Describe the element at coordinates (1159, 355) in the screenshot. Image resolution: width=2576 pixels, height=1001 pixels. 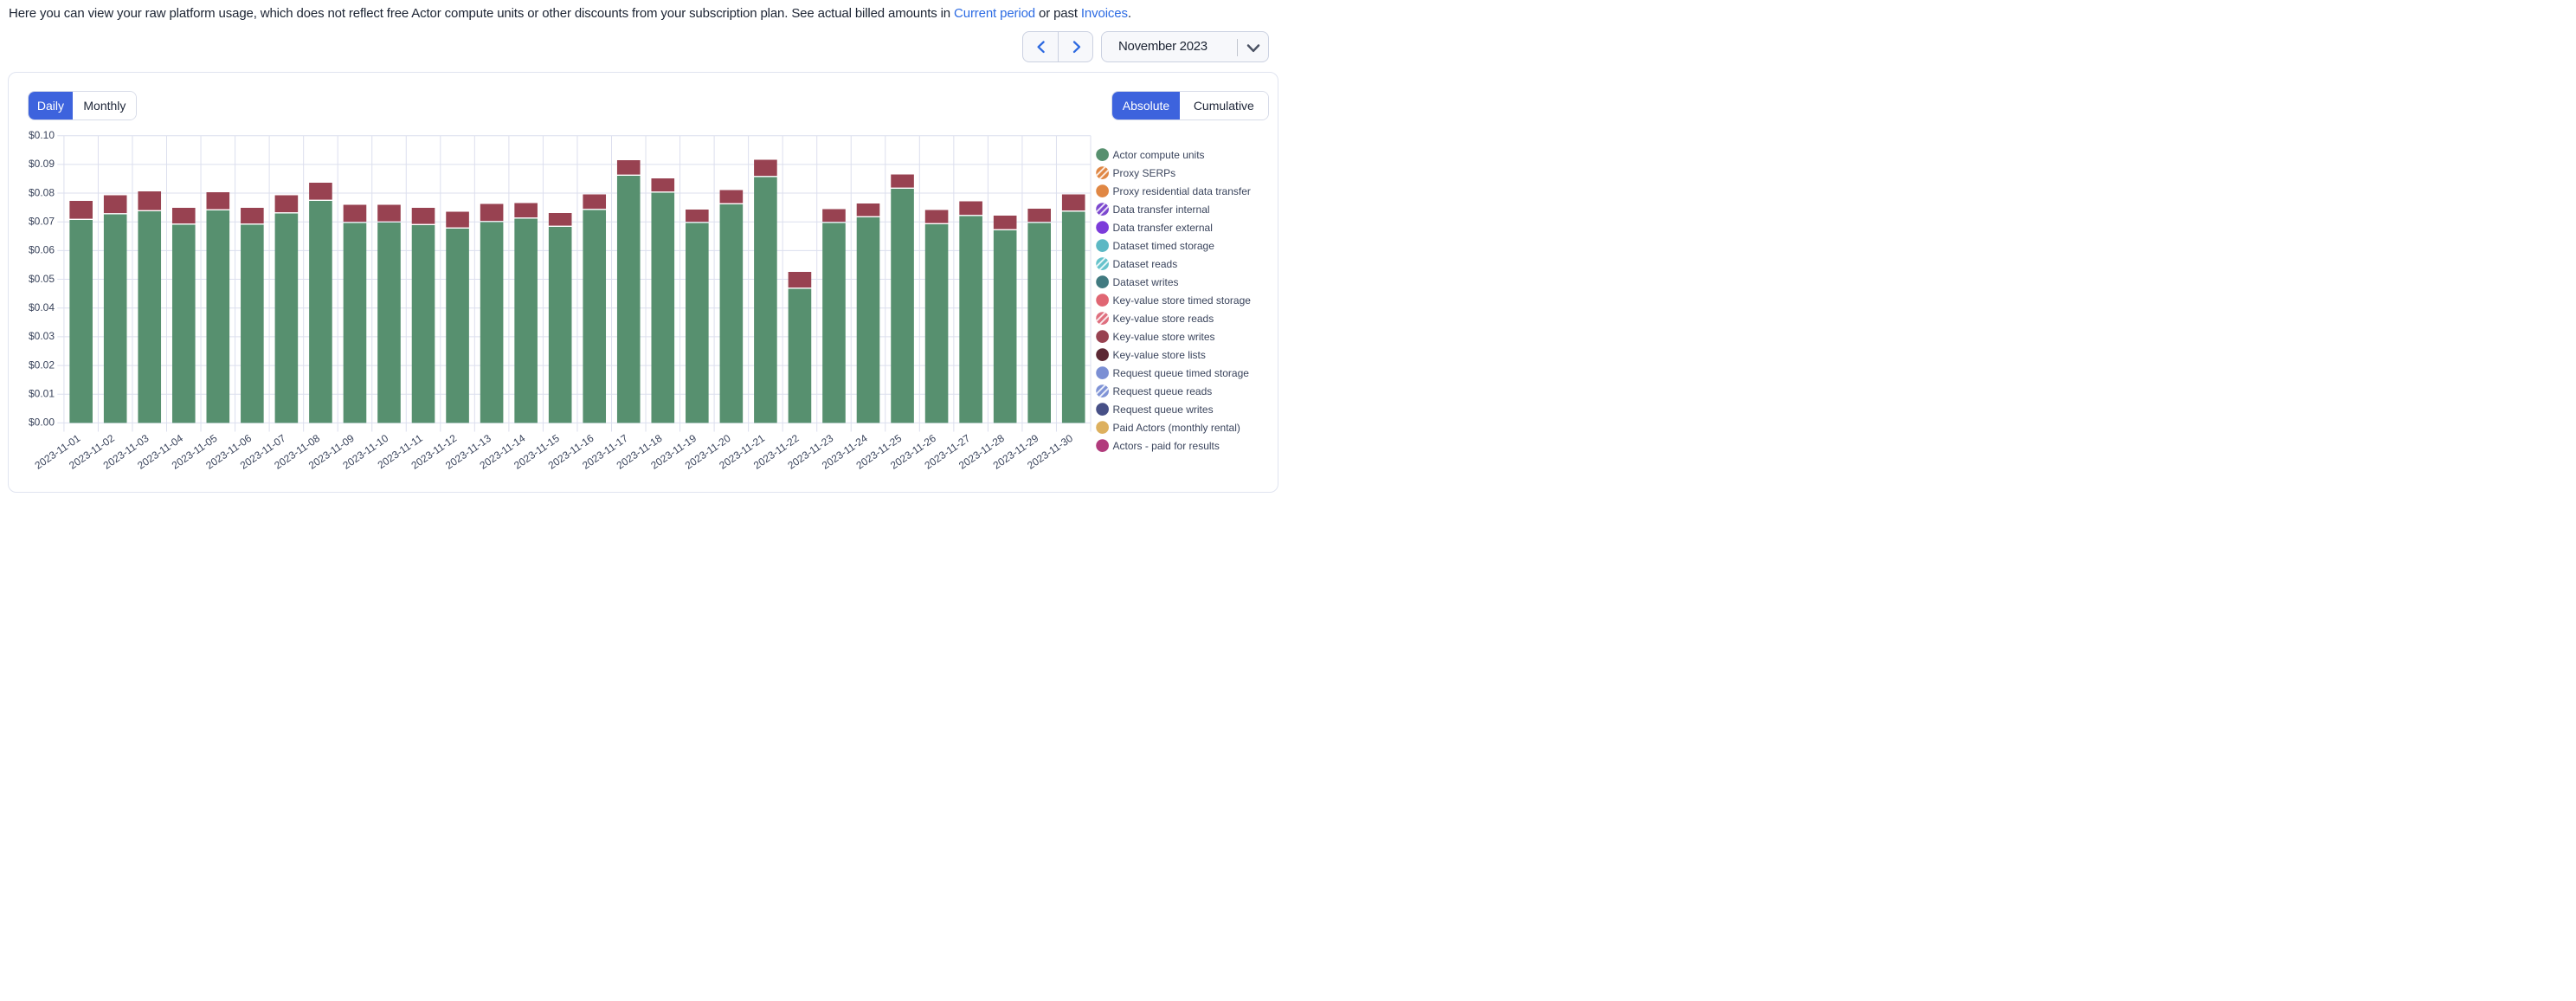
I see `svg-text: Key-value store lists` at that location.